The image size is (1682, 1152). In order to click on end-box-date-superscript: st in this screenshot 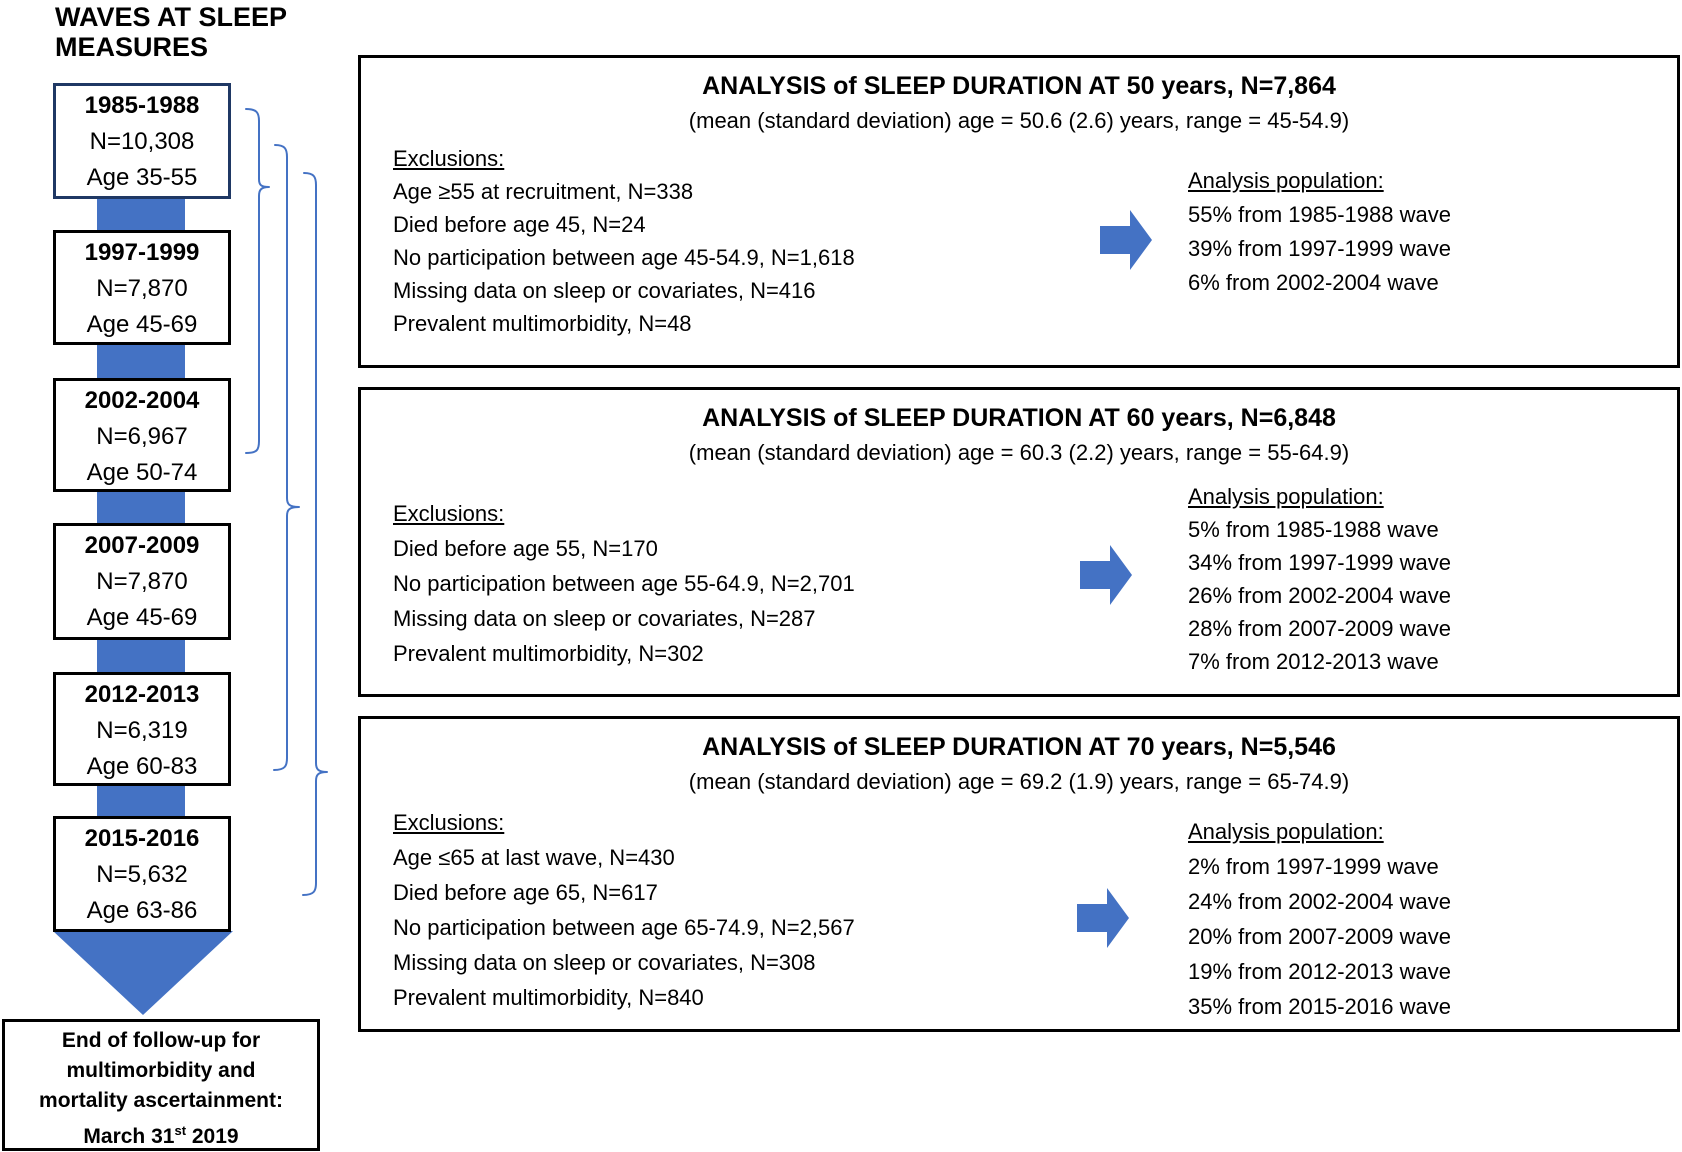, I will do `click(180, 1130)`.